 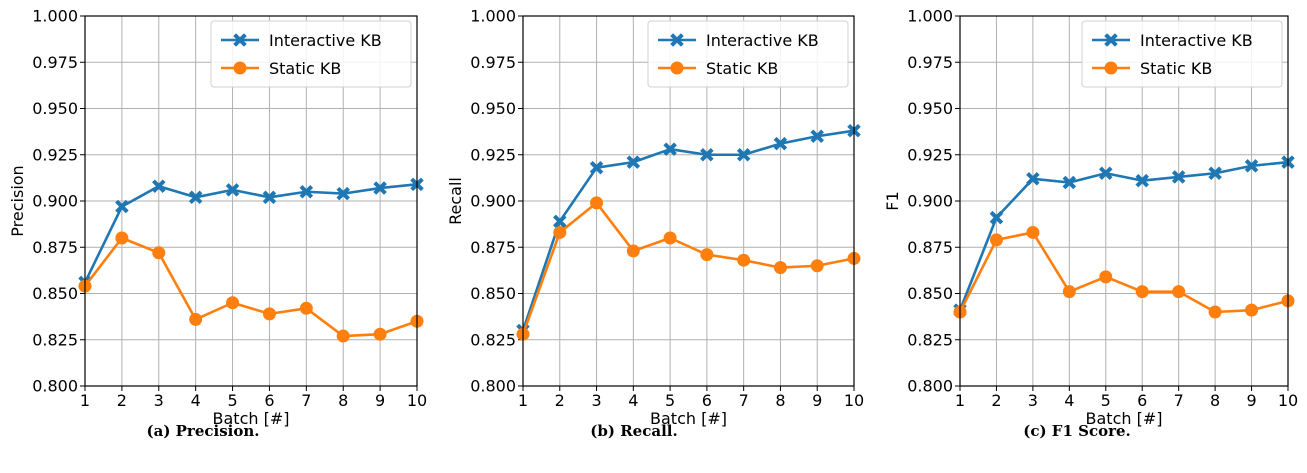 I want to click on figure-caption: (b) Recall., so click(x=633, y=431).